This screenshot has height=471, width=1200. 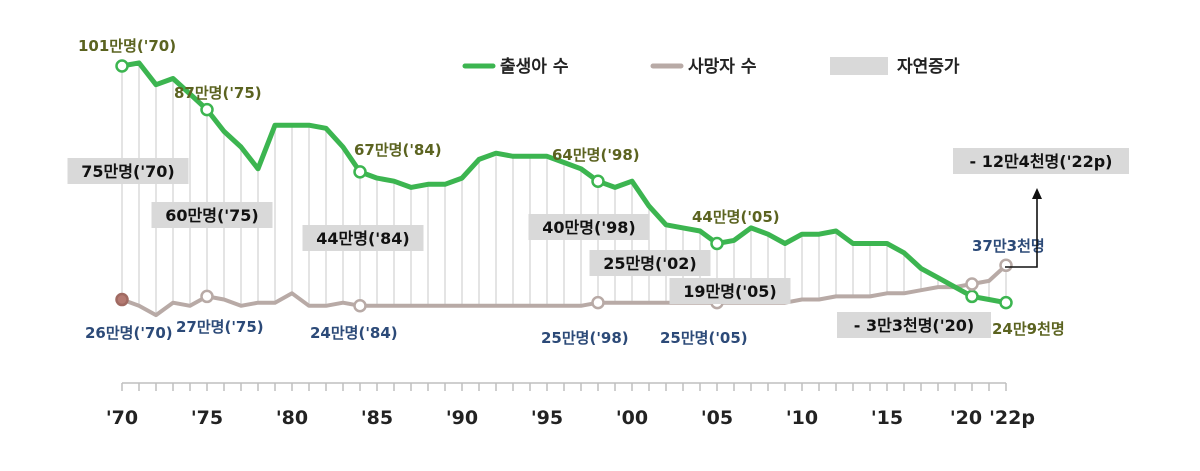 I want to click on birth-label-1970: 101만명('70), so click(x=127, y=46).